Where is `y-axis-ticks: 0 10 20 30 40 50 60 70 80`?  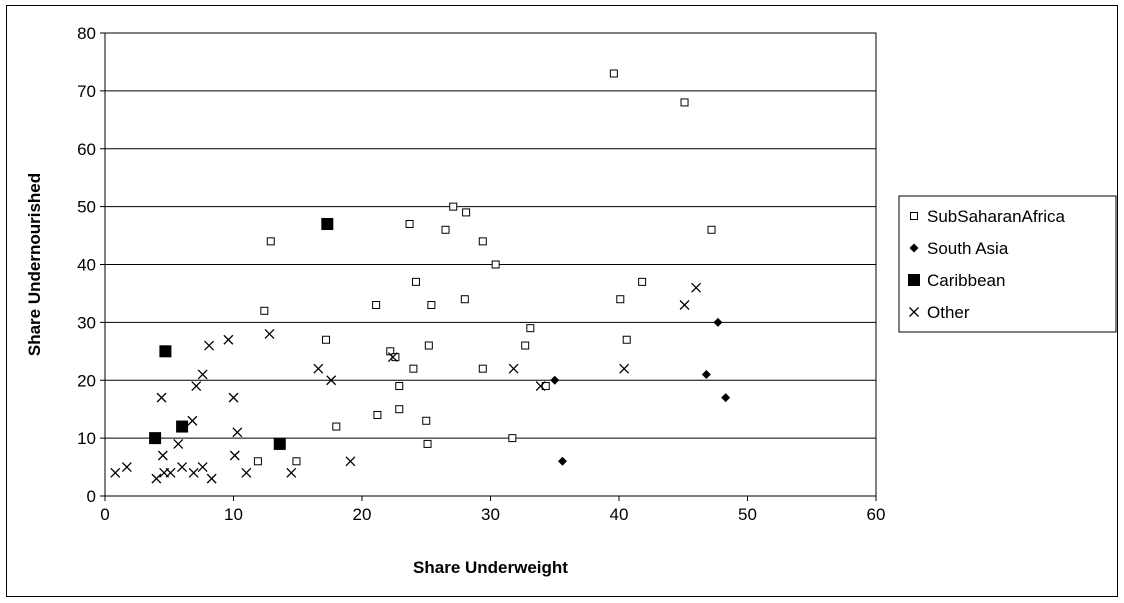
y-axis-ticks: 0 10 20 30 40 50 60 70 80 is located at coordinates (91, 265).